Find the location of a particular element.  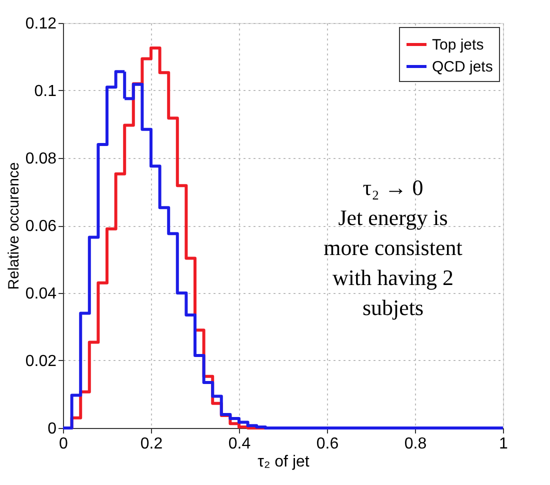

x-tick-label: 0.6 is located at coordinates (327, 444).